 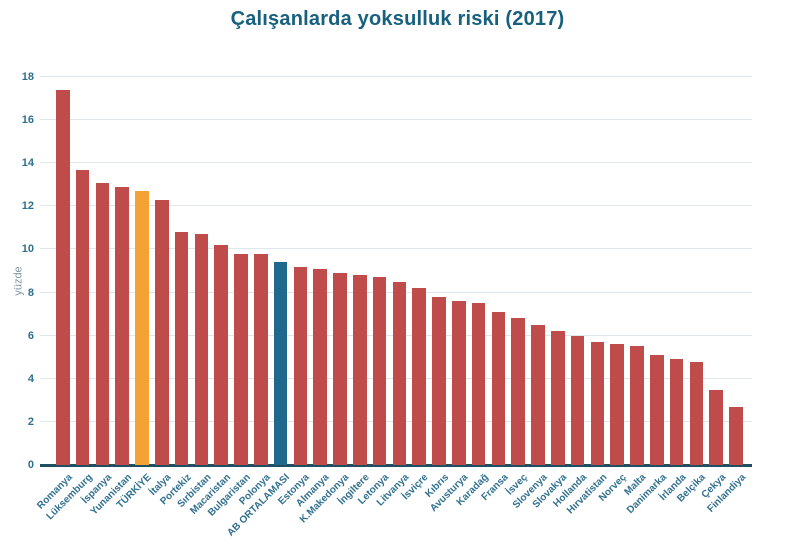 I want to click on y-tick-label: 10, so click(x=27, y=249).